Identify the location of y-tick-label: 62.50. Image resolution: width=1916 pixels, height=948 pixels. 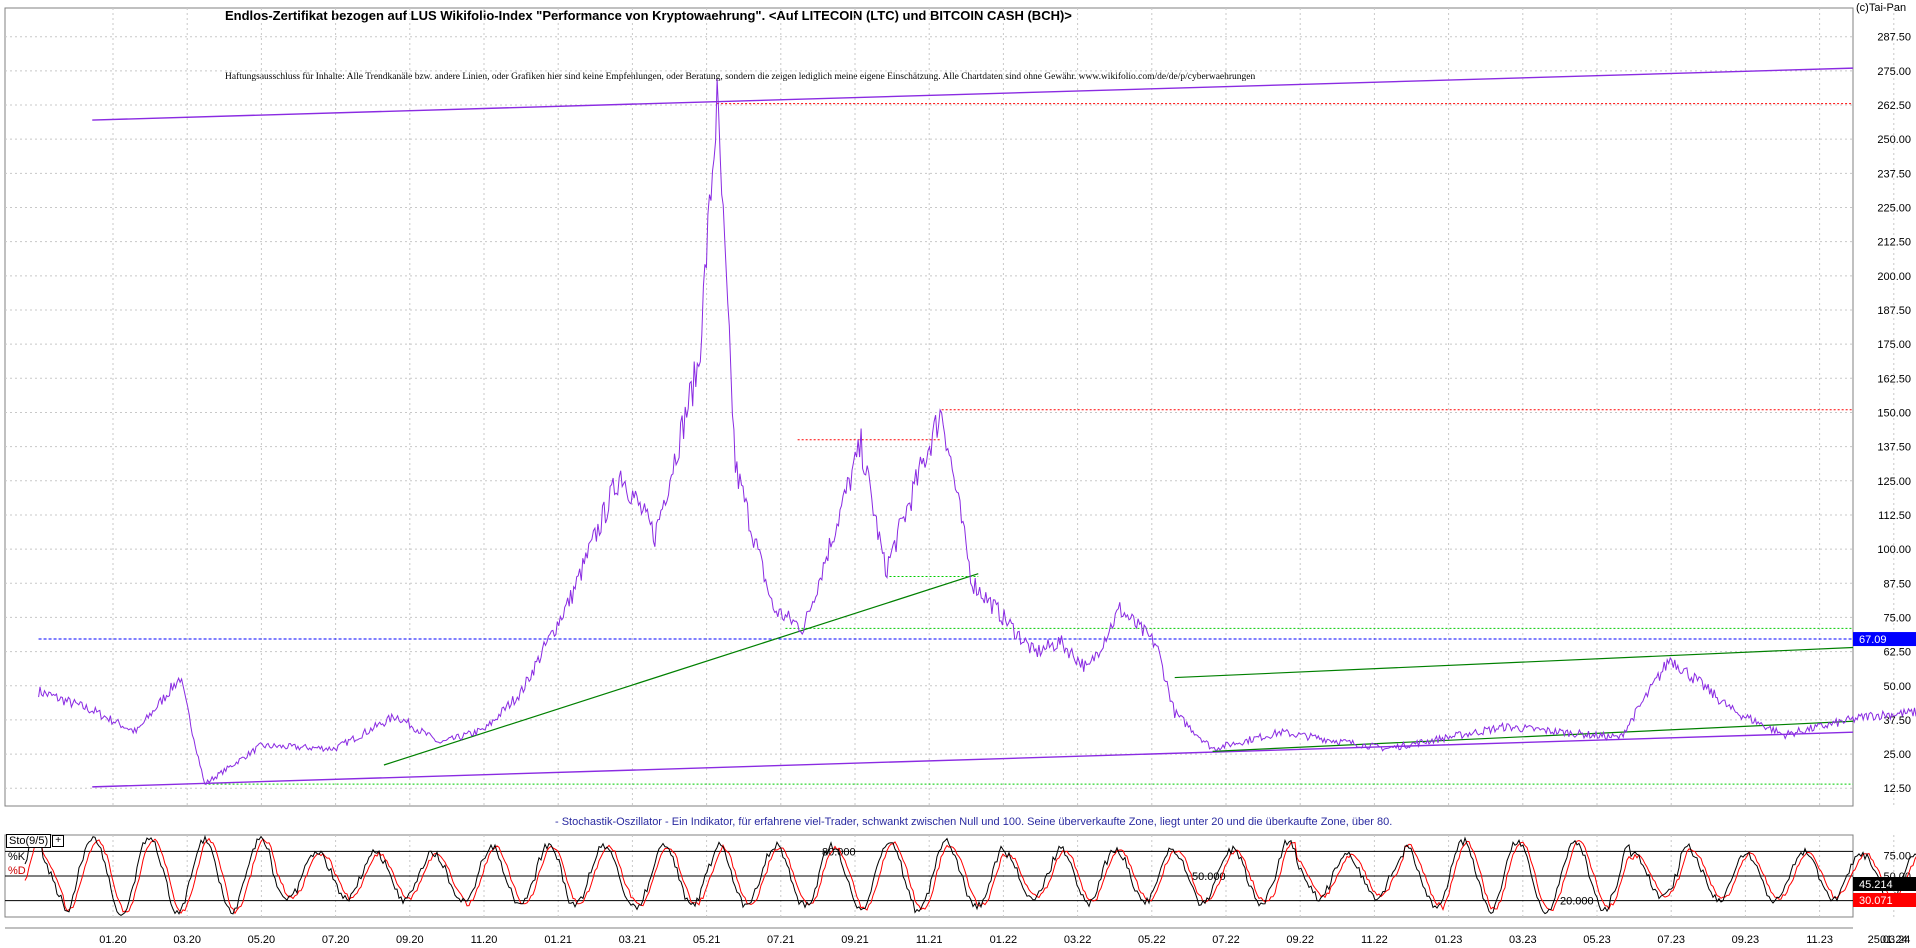
(1897, 653).